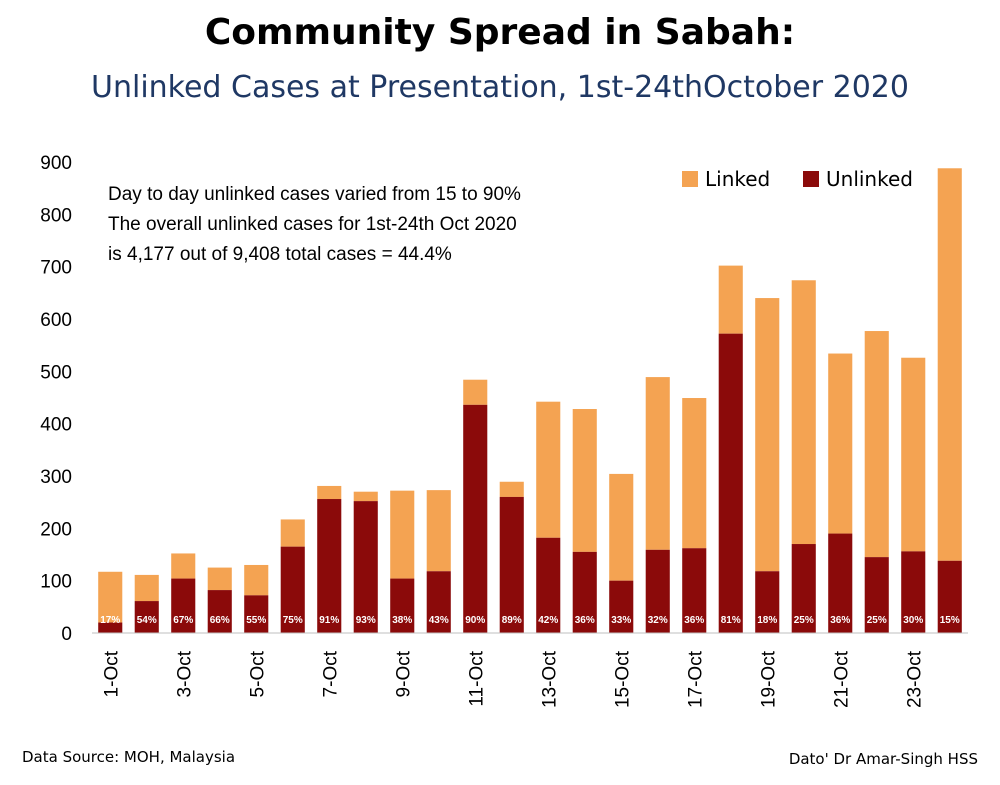 The image size is (1000, 785). What do you see at coordinates (56, 268) in the screenshot?
I see `y-tick-label: 700` at bounding box center [56, 268].